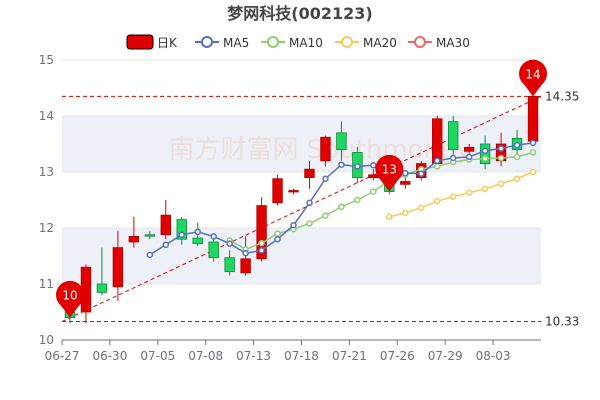 This screenshot has width=600, height=400. I want to click on legend-item-ma20: MA20, so click(366, 43).